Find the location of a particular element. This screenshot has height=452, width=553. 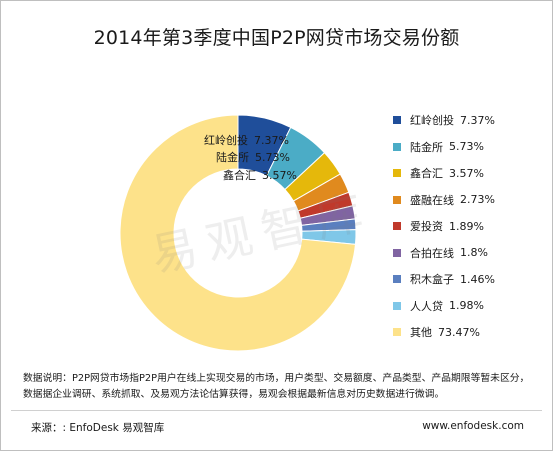

legend-value: 1.8% is located at coordinates (474, 253).